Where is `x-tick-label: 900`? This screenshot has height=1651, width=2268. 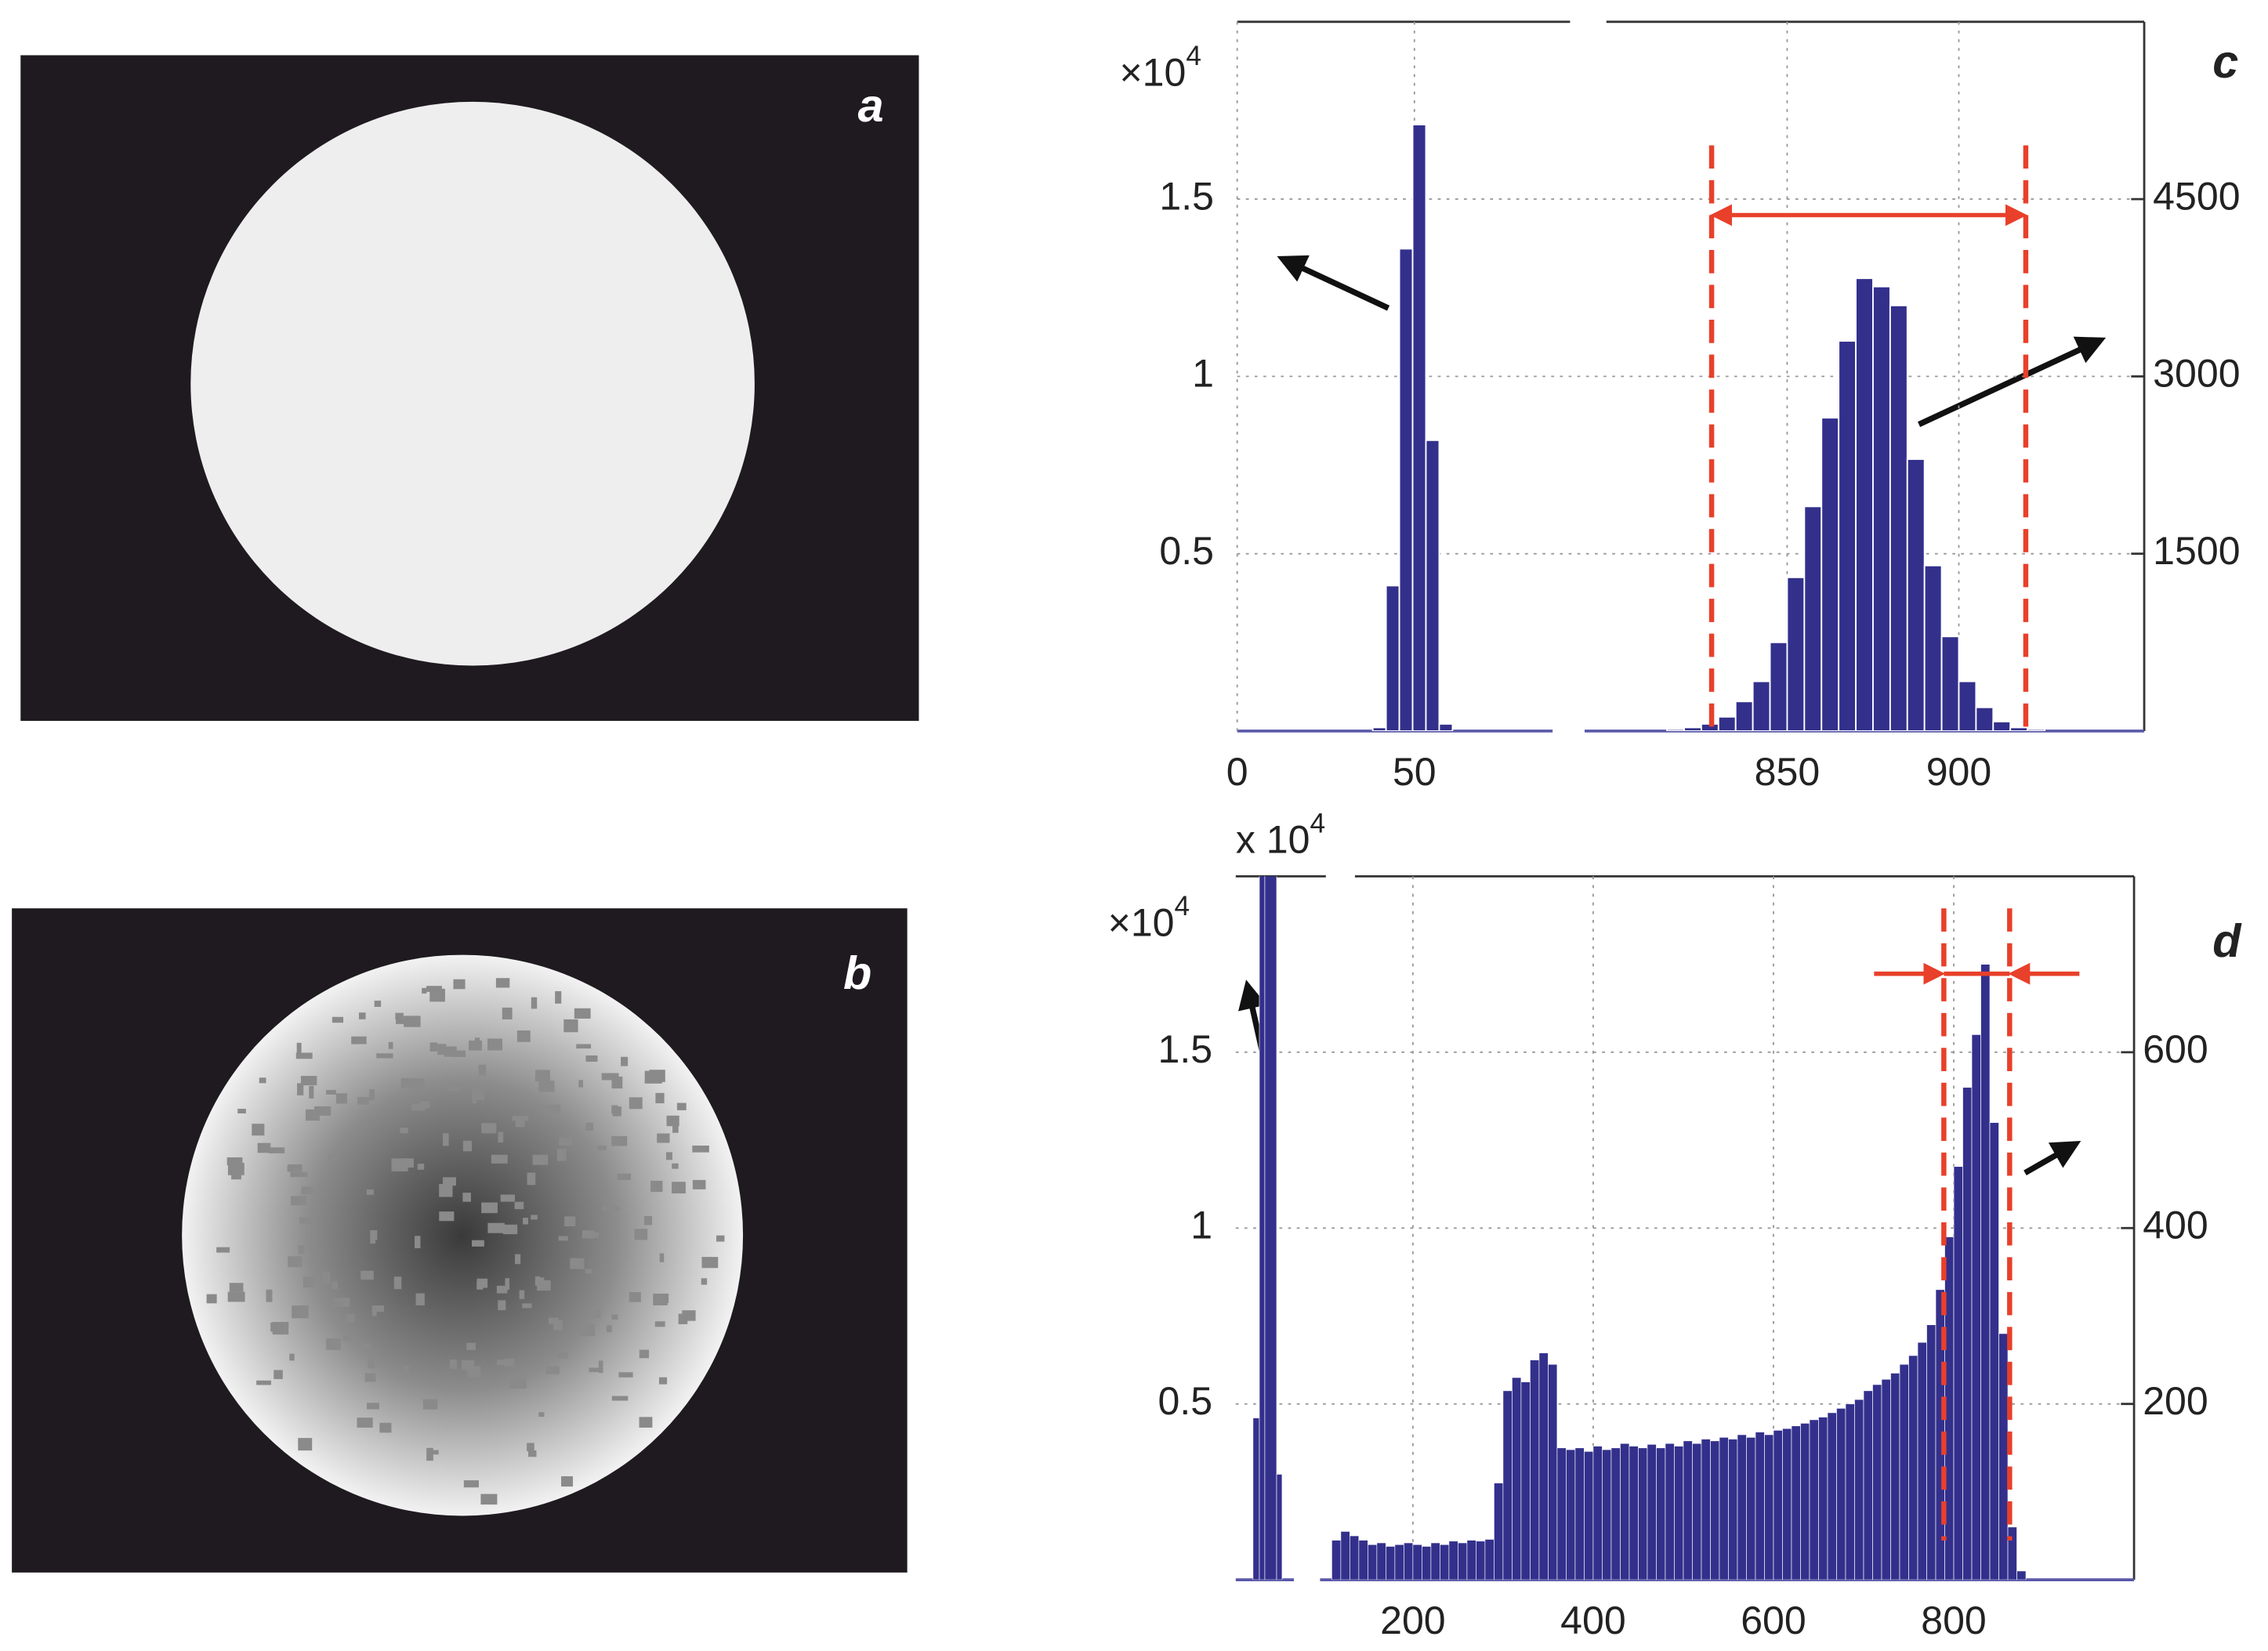 x-tick-label: 900 is located at coordinates (1959, 772).